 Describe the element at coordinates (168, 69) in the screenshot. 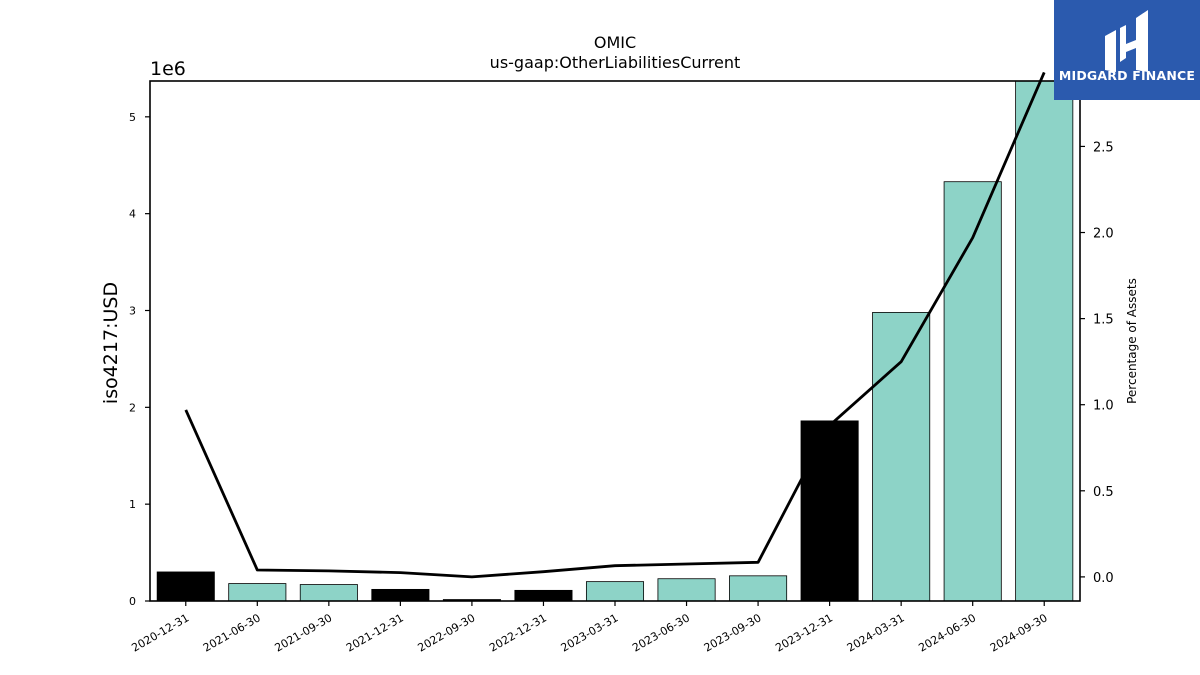

I see `y-offset-label: 1e6` at that location.